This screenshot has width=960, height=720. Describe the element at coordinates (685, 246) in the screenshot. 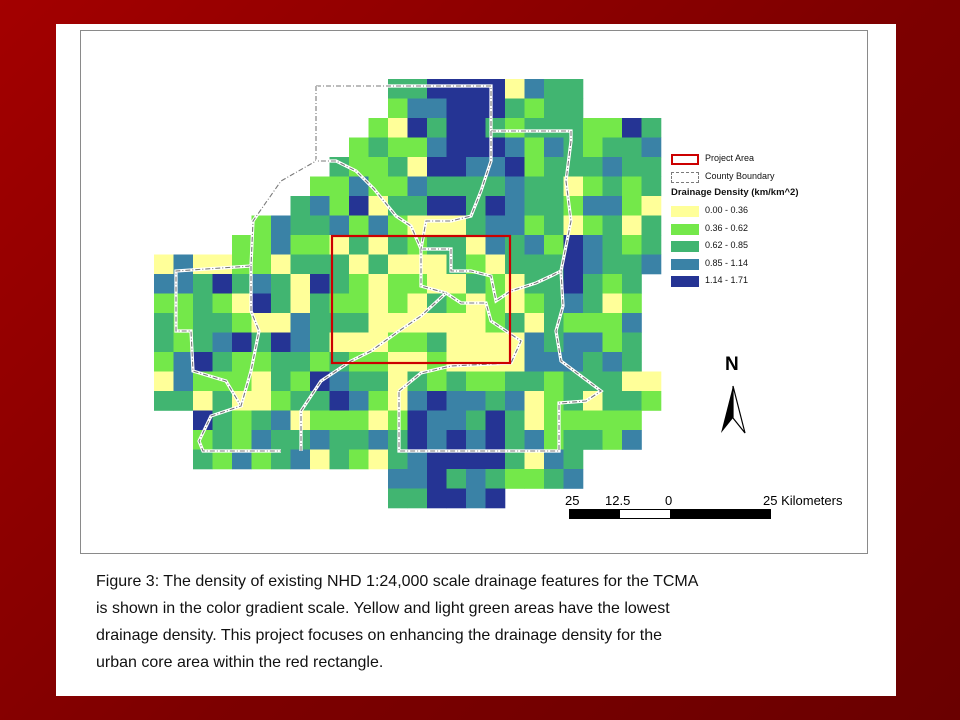

I see `legend-swatch` at that location.